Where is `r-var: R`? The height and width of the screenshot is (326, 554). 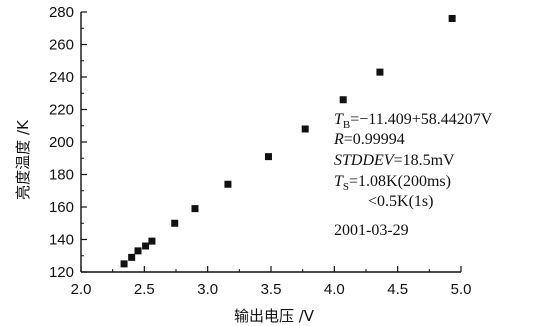
r-var: R is located at coordinates (338, 139).